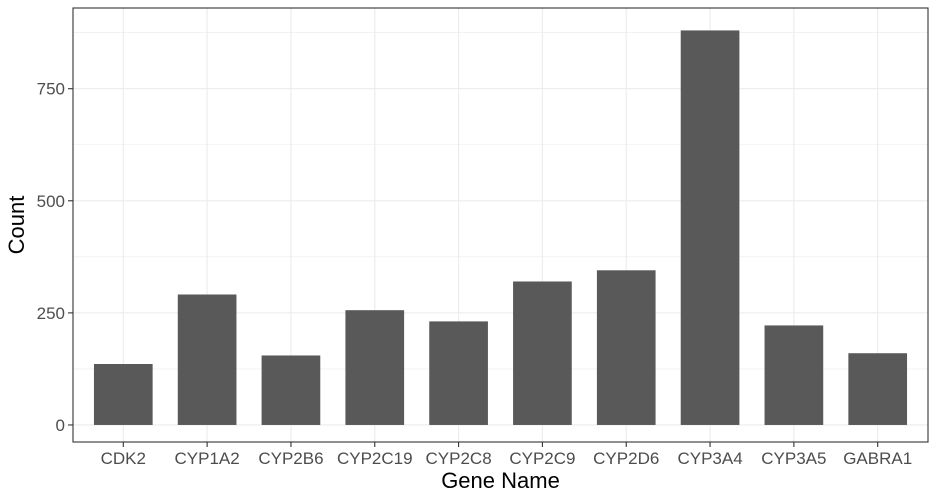  I want to click on bar-cyp3a4, so click(710, 227).